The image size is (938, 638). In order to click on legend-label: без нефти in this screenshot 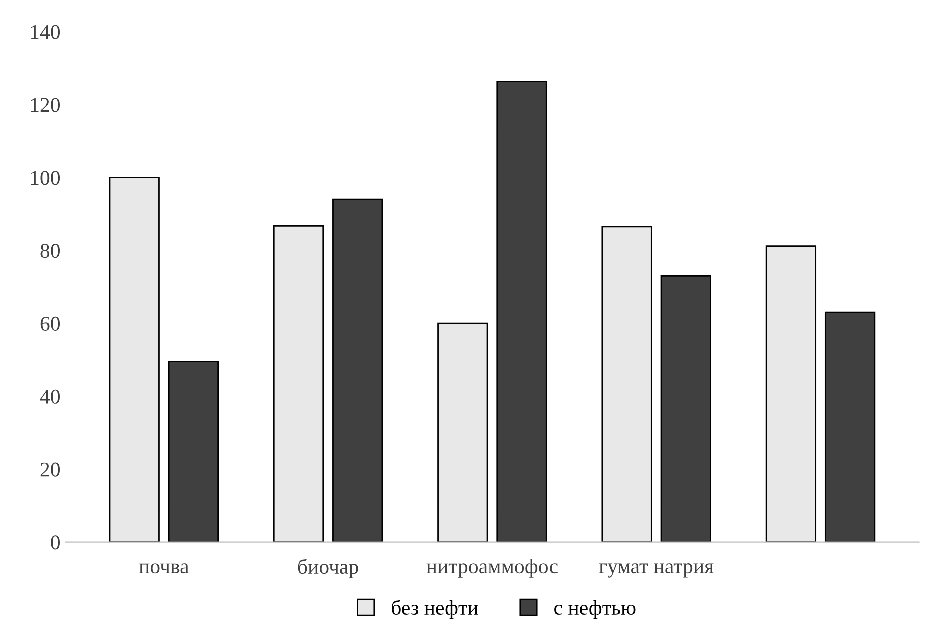, I will do `click(435, 610)`.